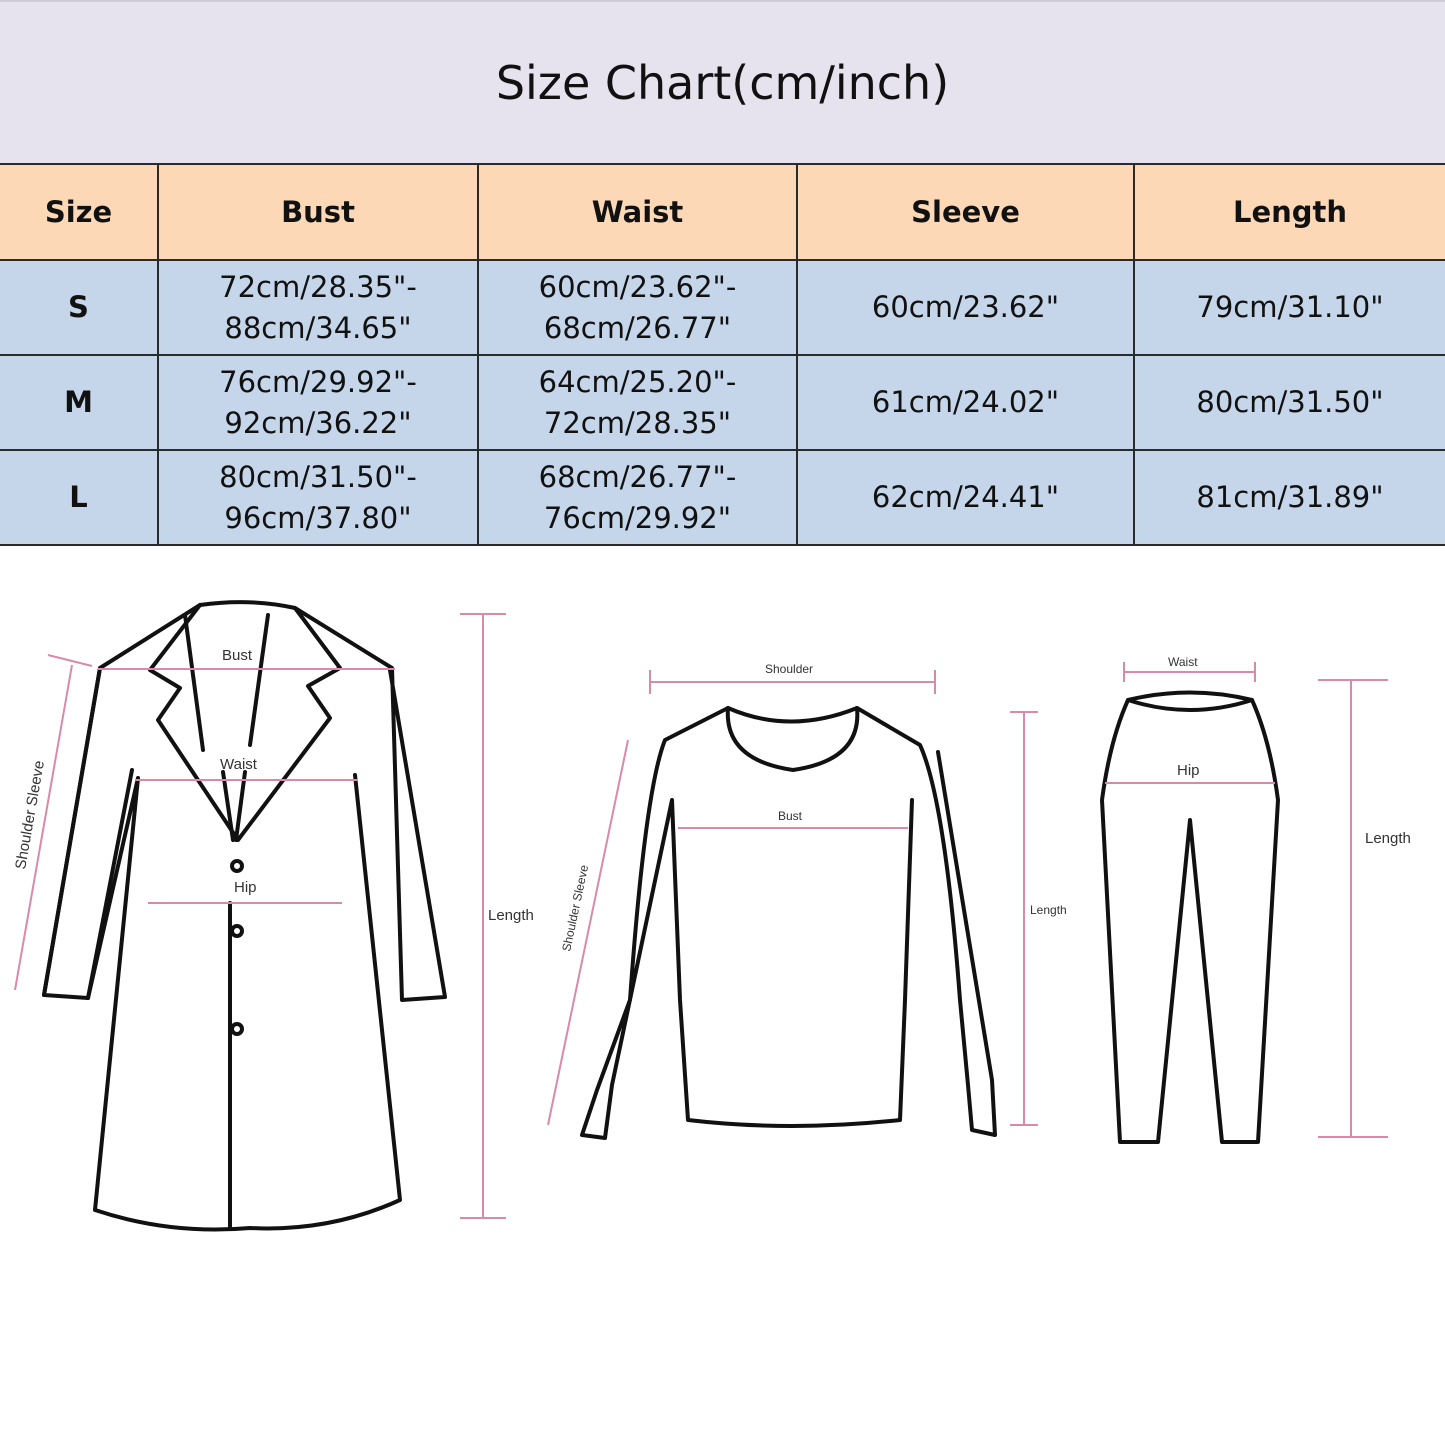 This screenshot has height=1445, width=1445. Describe the element at coordinates (965, 307) in the screenshot. I see `sleeve-cell: 60cm/23.62"` at that location.